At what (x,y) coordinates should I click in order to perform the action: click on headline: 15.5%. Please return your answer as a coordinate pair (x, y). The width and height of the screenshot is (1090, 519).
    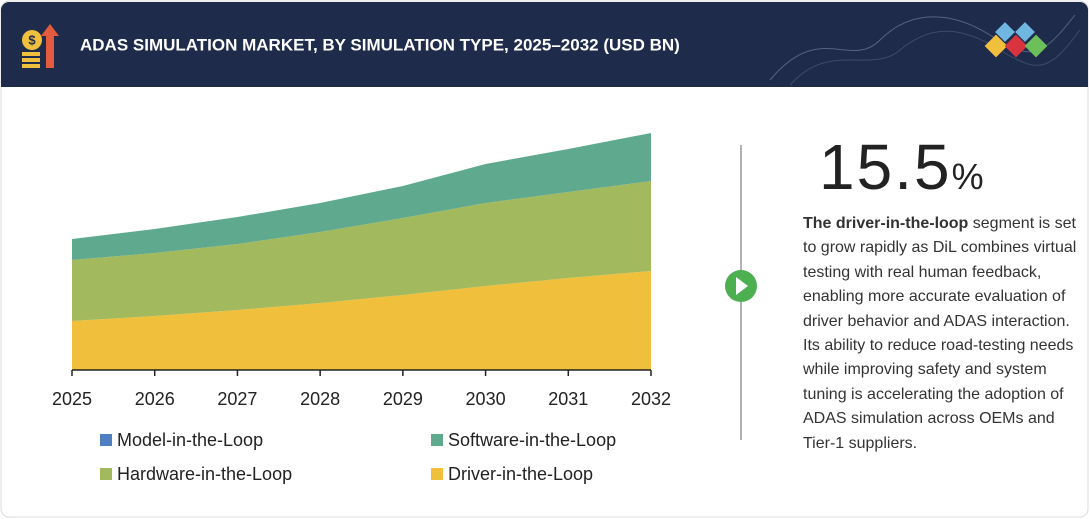
    Looking at the image, I should click on (950, 167).